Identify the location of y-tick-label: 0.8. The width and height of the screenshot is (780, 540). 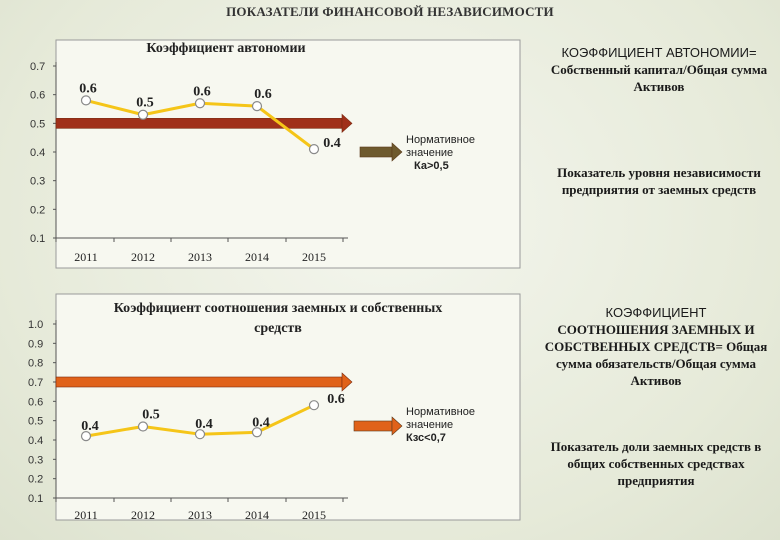
(35, 364).